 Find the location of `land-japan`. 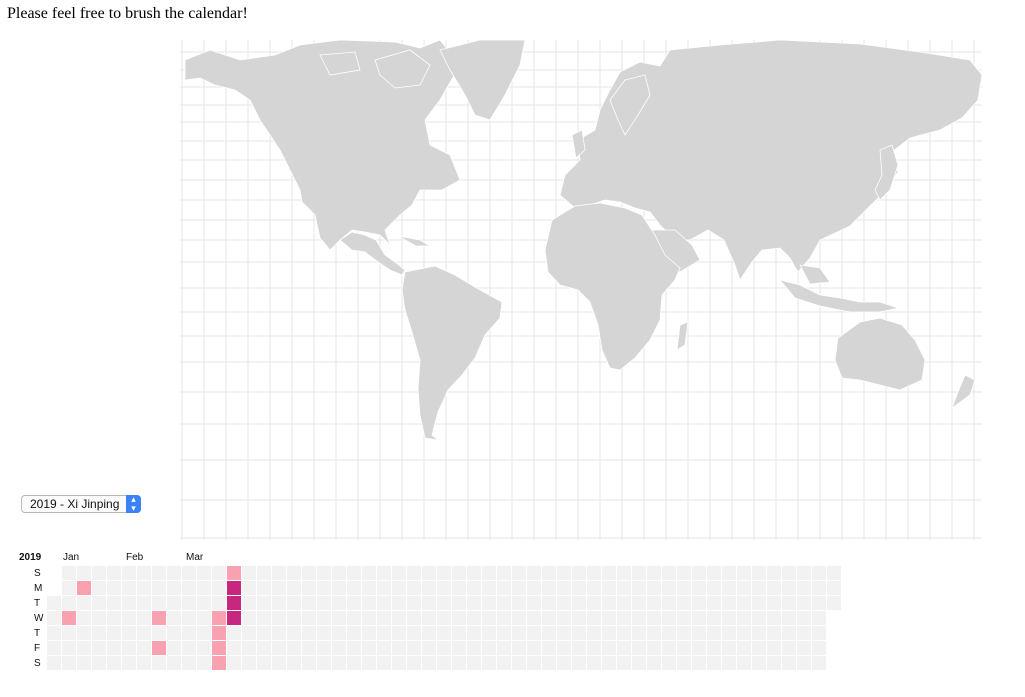

land-japan is located at coordinates (886, 172).